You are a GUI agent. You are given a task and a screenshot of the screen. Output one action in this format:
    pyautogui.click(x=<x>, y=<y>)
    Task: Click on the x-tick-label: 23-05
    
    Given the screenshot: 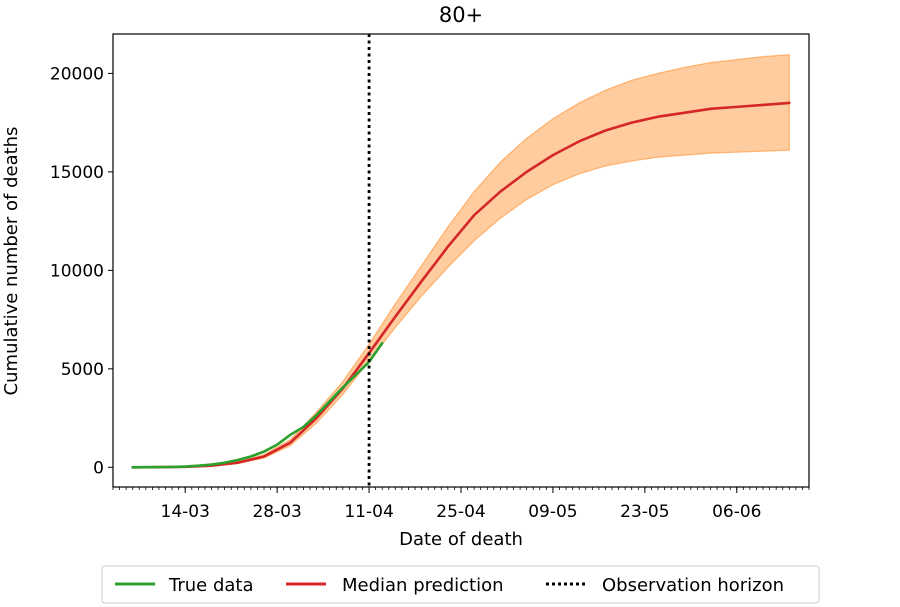 What is the action you would take?
    pyautogui.click(x=644, y=512)
    